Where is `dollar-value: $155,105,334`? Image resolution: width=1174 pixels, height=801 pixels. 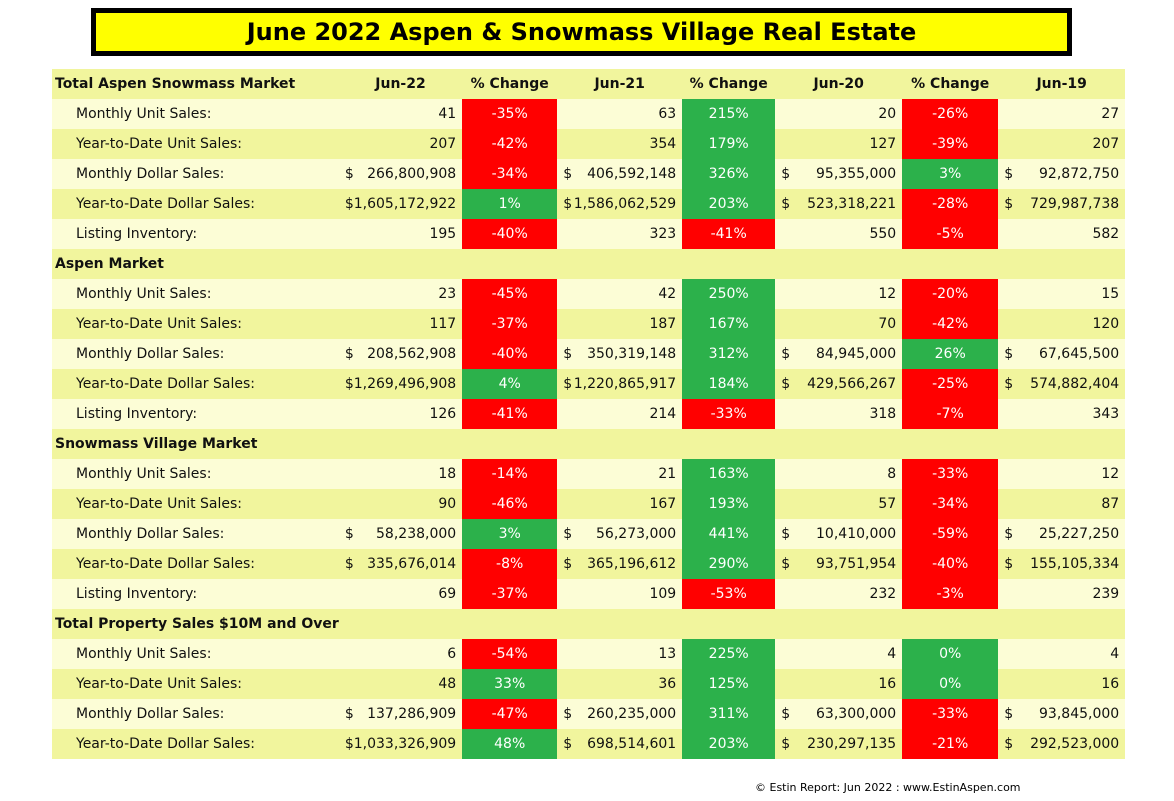
dollar-value: $155,105,334 is located at coordinates (1061, 564).